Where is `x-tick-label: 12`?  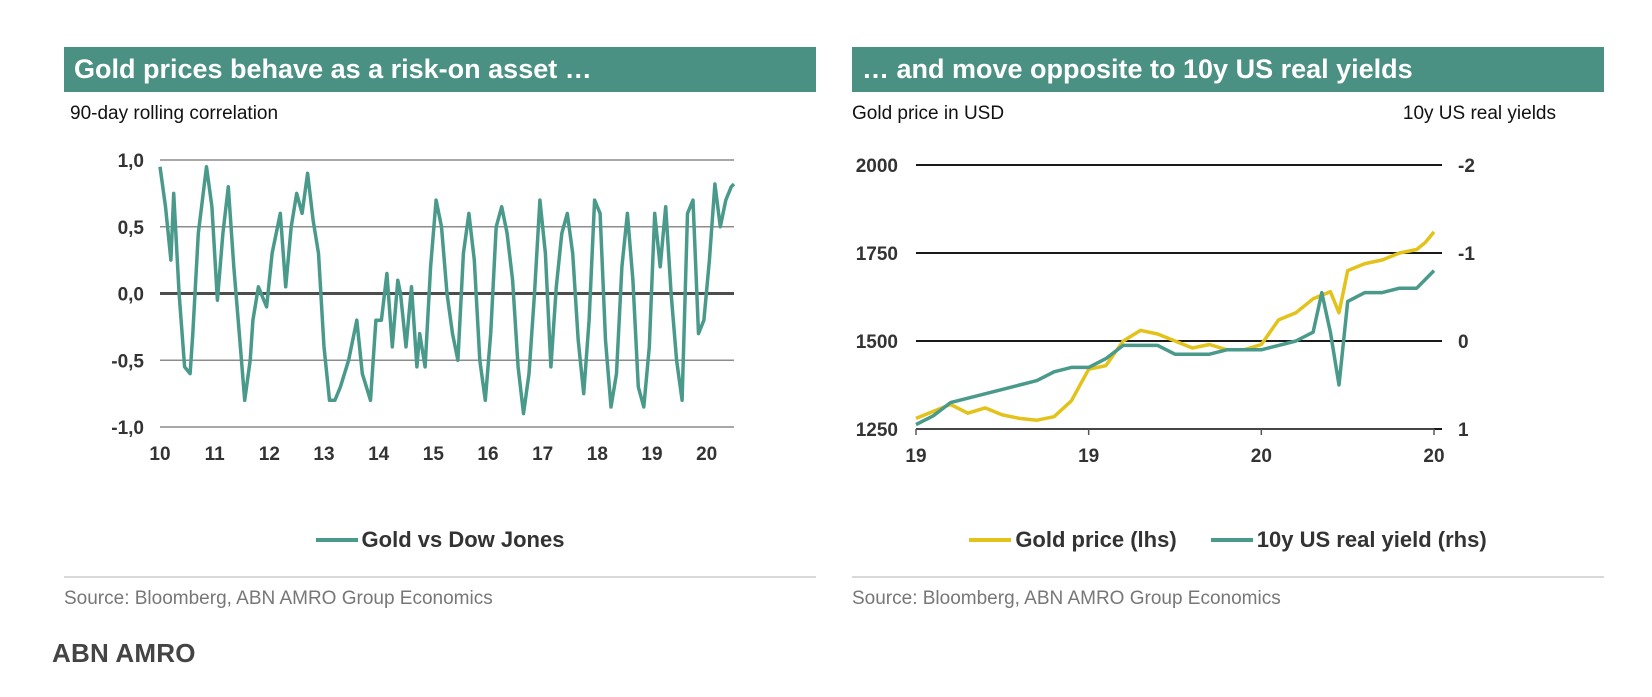 x-tick-label: 12 is located at coordinates (269, 454).